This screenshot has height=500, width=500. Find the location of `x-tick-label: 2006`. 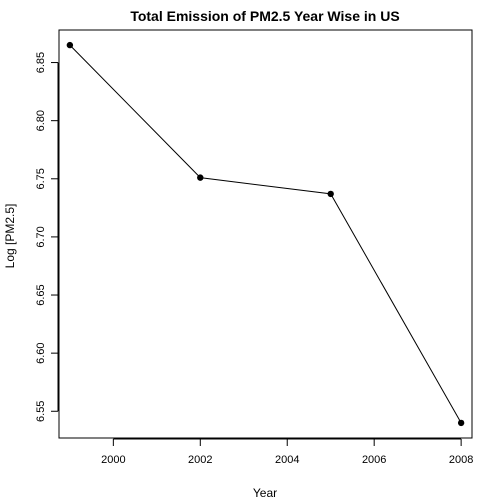

x-tick-label: 2006 is located at coordinates (374, 460).